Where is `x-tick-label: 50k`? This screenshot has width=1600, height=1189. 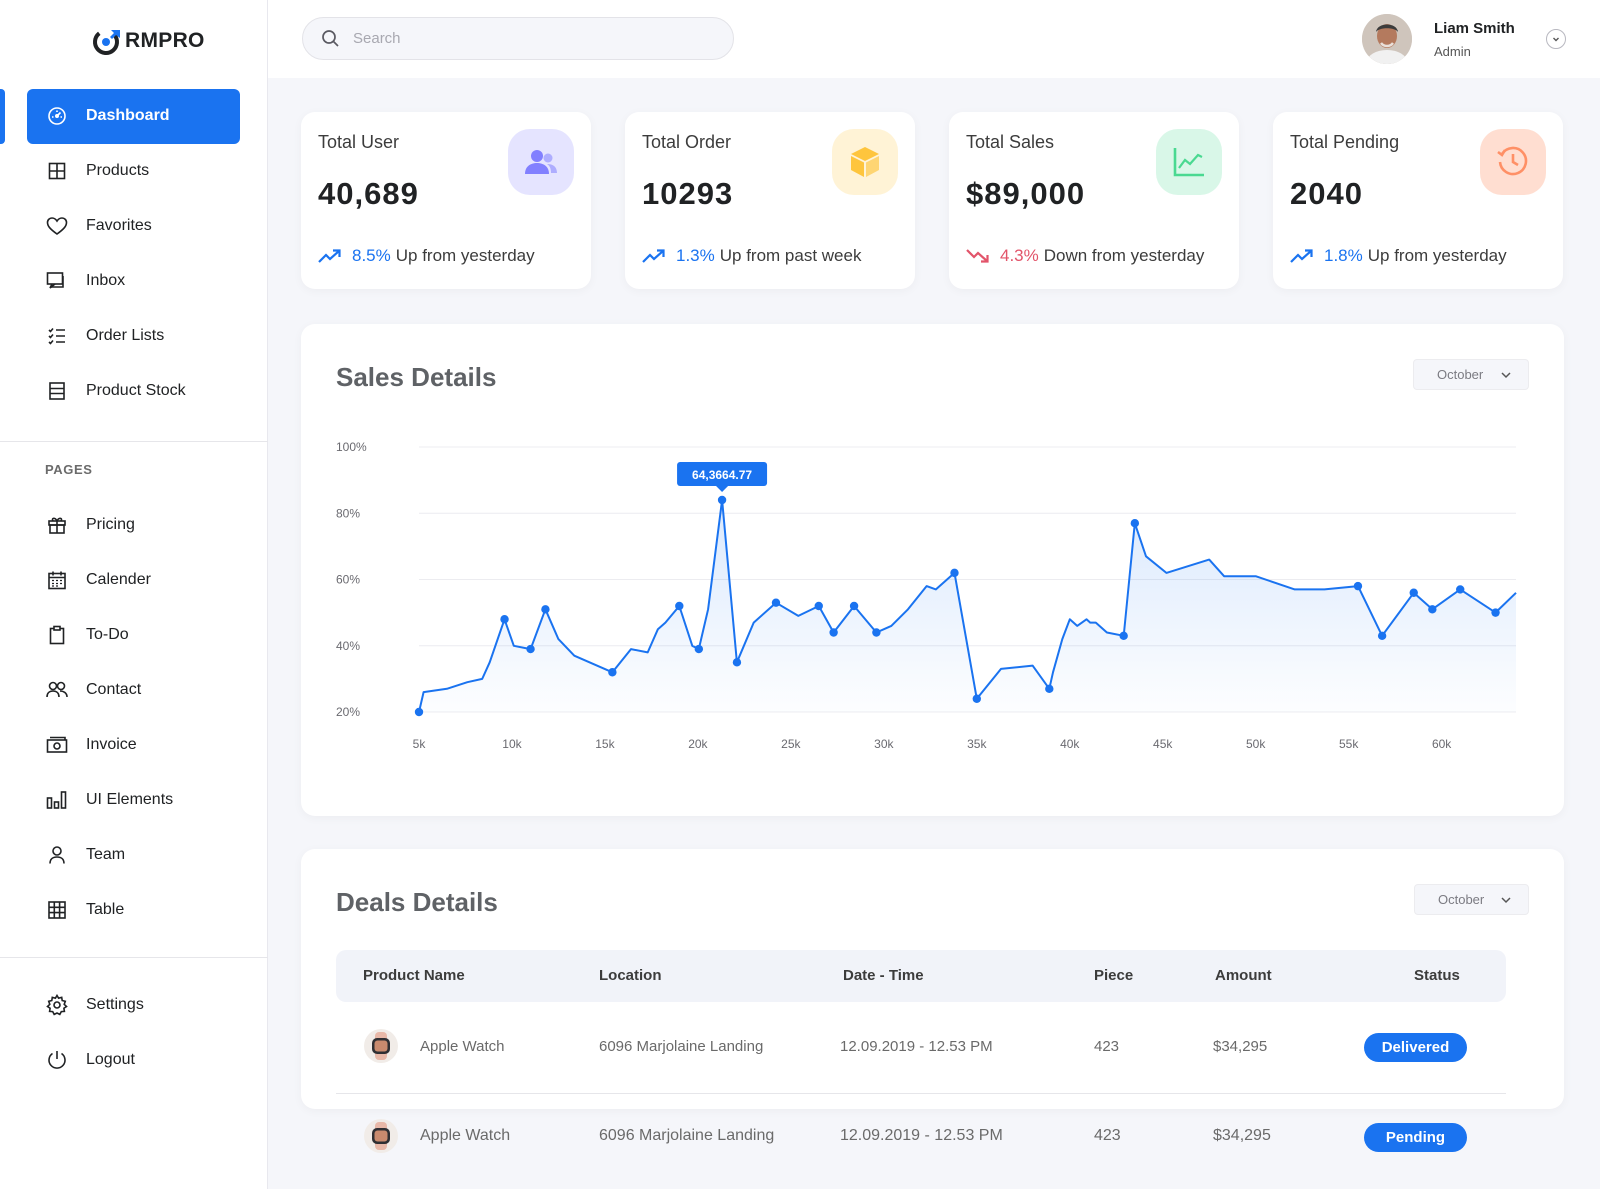
x-tick-label: 50k is located at coordinates (1256, 744).